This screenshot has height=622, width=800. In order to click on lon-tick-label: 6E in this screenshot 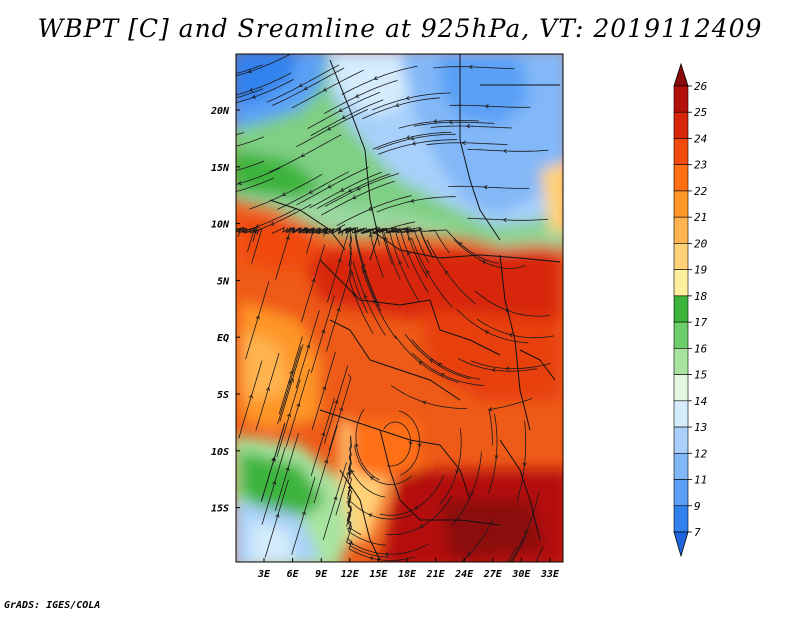, I will do `click(293, 574)`.